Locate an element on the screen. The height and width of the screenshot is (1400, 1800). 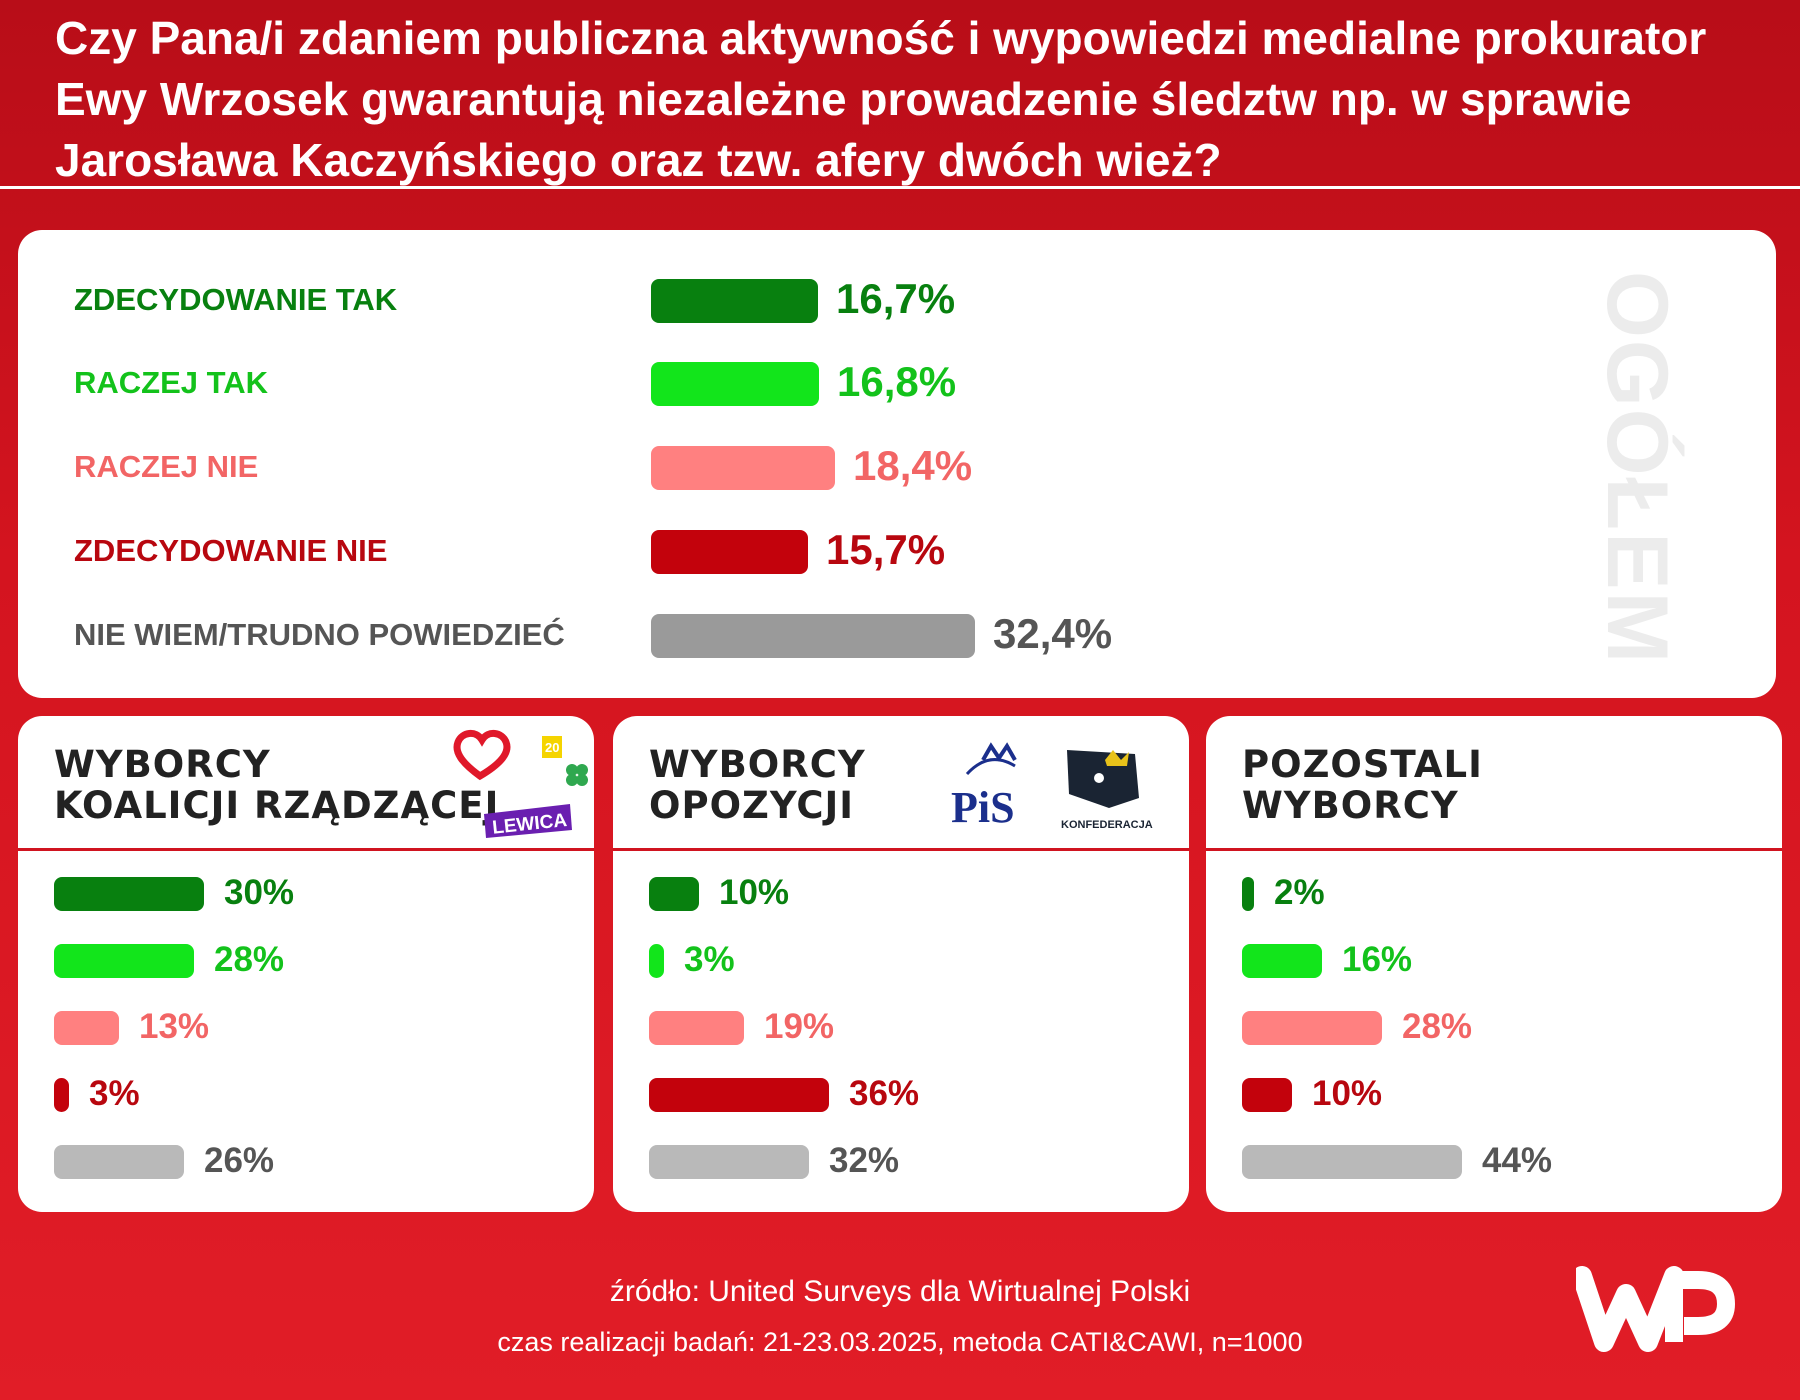
konfederacja-logo: KONFEDERACJA is located at coordinates (1107, 790).